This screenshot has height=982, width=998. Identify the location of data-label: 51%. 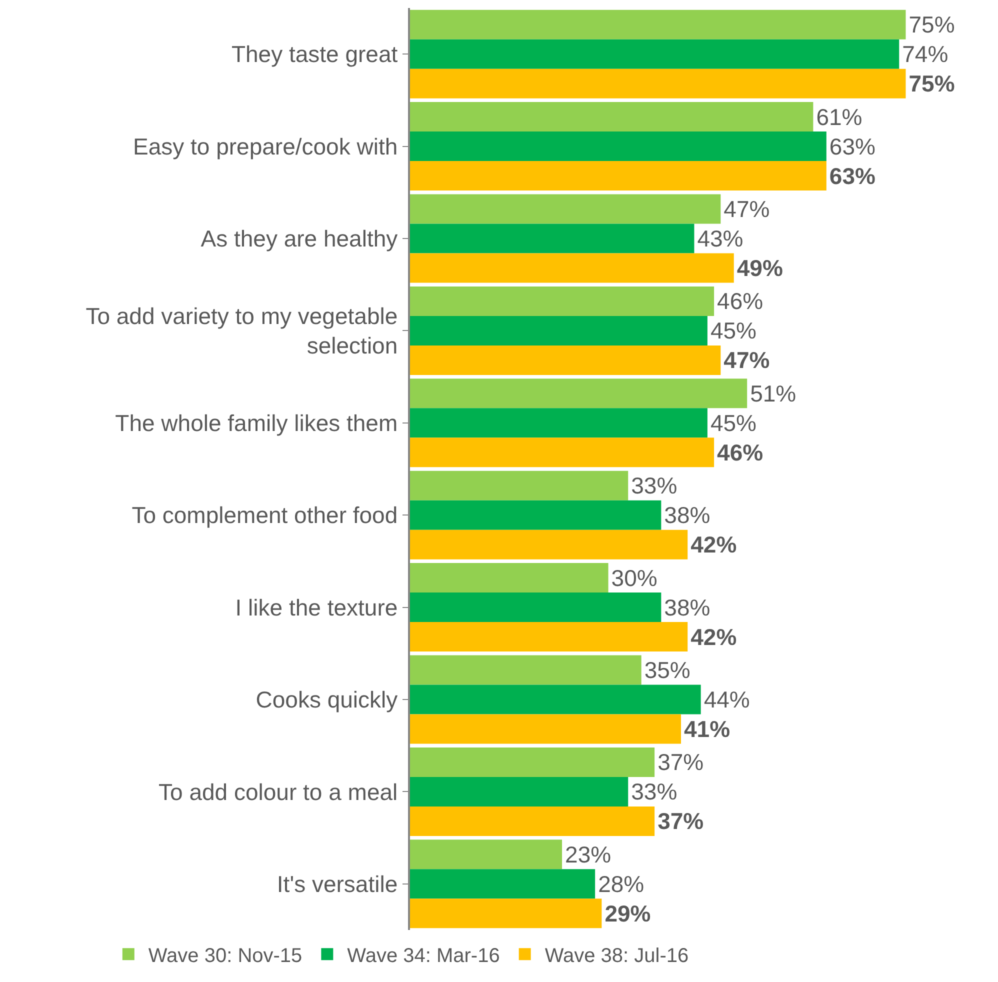
(773, 393).